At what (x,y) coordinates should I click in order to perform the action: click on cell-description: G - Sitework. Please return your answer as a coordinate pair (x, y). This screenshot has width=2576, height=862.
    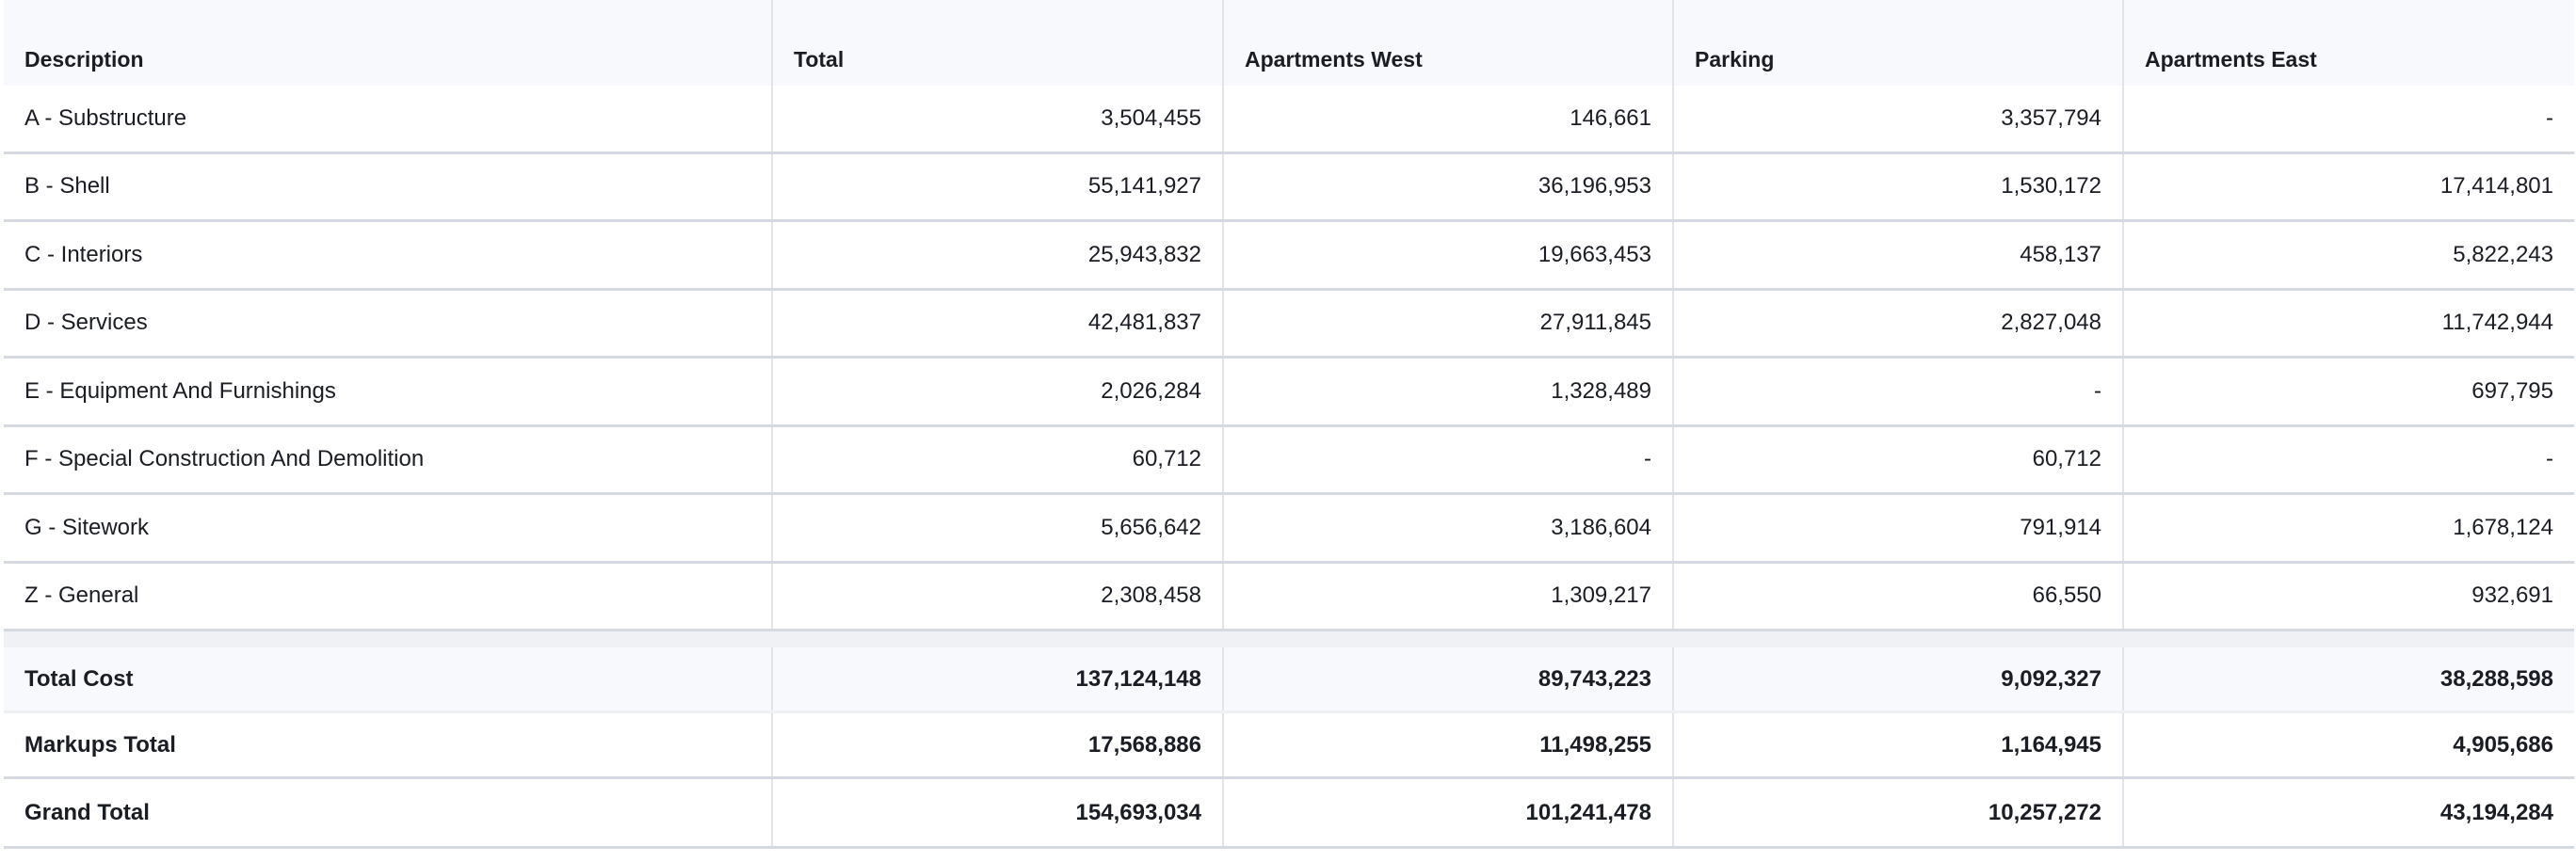
    Looking at the image, I should click on (388, 528).